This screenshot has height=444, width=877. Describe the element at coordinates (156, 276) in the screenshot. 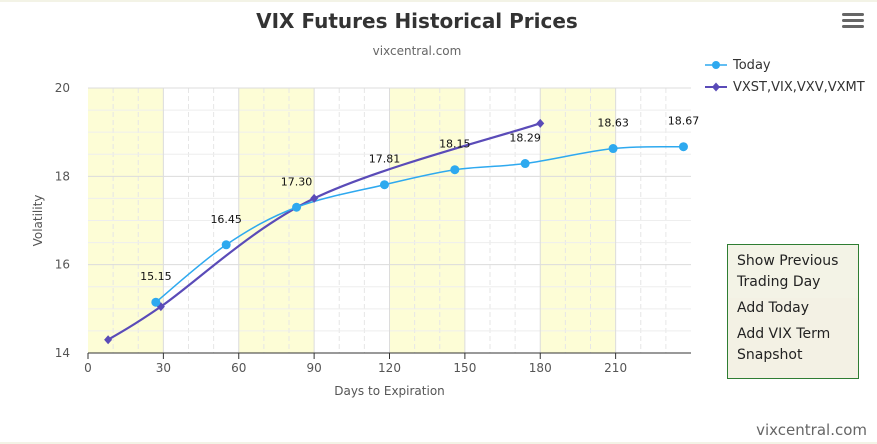

I see `data-label: 15.15` at that location.